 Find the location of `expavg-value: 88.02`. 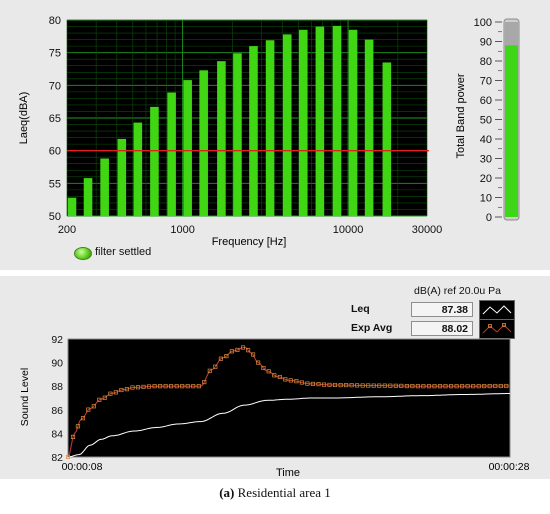

expavg-value: 88.02 is located at coordinates (442, 328).